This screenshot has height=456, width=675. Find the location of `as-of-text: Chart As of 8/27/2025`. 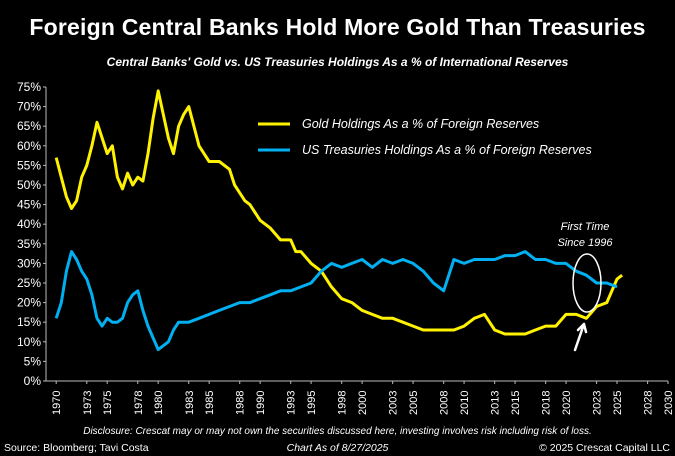

as-of-text: Chart As of 8/27/2025 is located at coordinates (337, 448).